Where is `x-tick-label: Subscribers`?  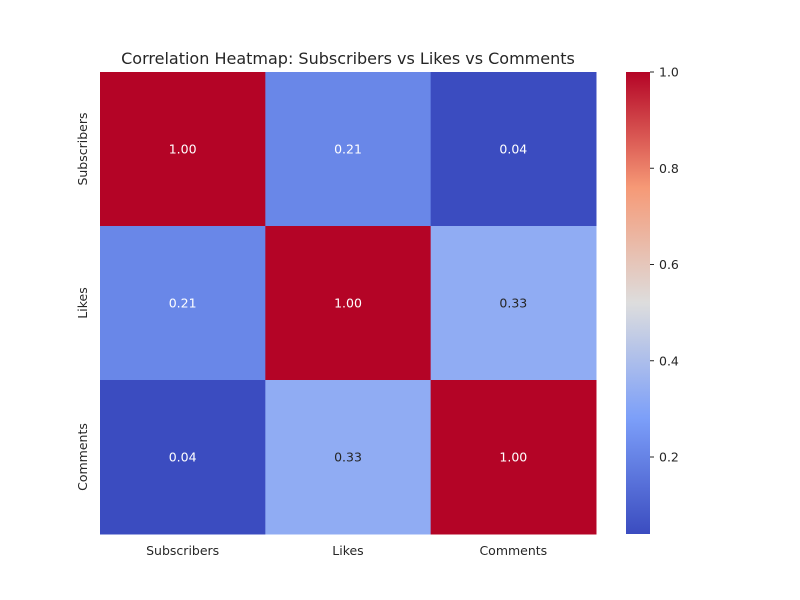 x-tick-label: Subscribers is located at coordinates (182, 550).